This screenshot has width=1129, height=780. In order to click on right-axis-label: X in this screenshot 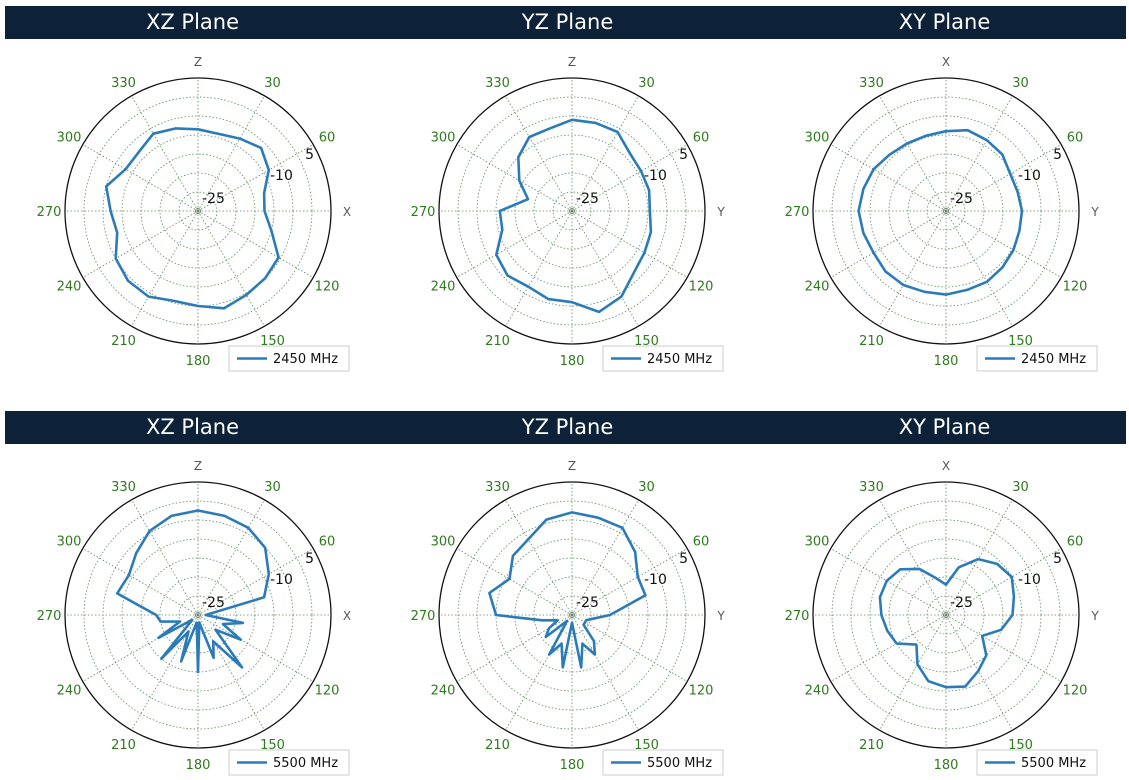, I will do `click(347, 212)`.